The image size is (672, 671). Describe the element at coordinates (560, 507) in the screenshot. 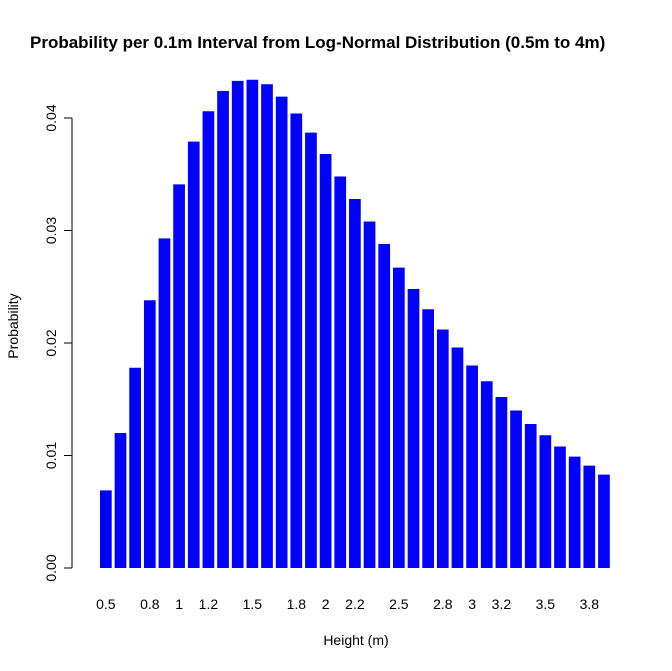

I see `bar-3.6` at that location.